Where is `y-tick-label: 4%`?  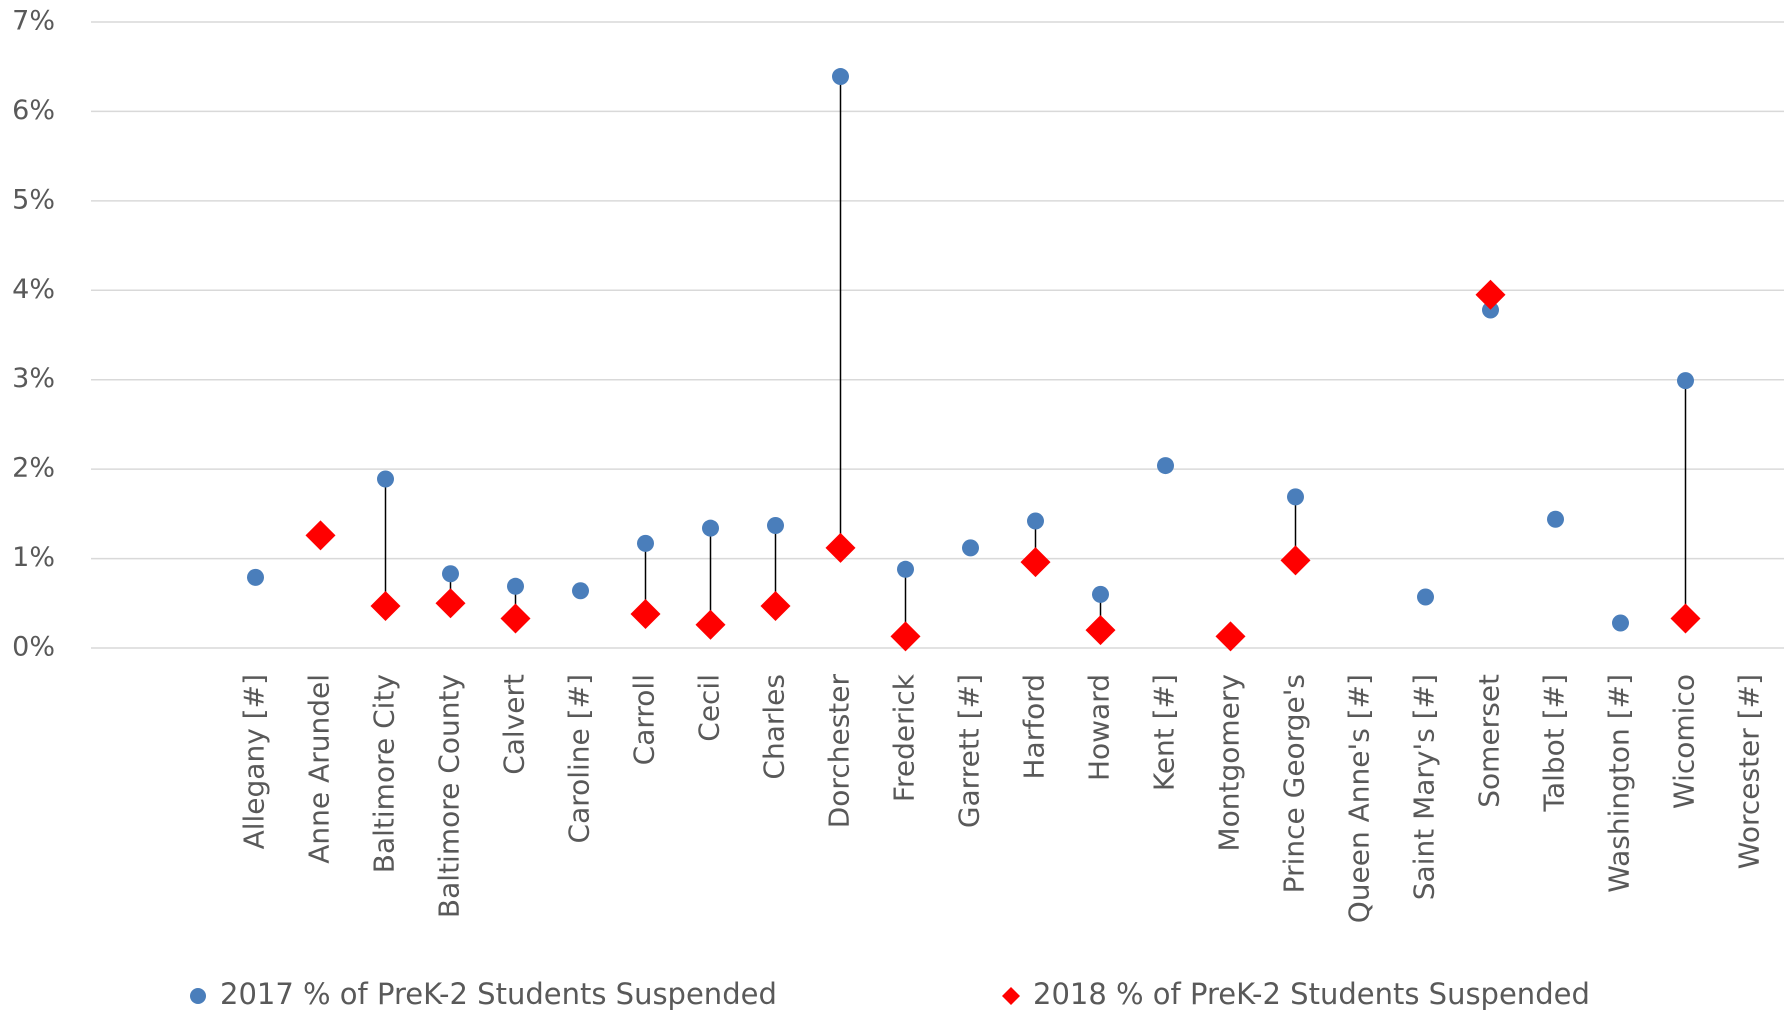 y-tick-label: 4% is located at coordinates (33, 289).